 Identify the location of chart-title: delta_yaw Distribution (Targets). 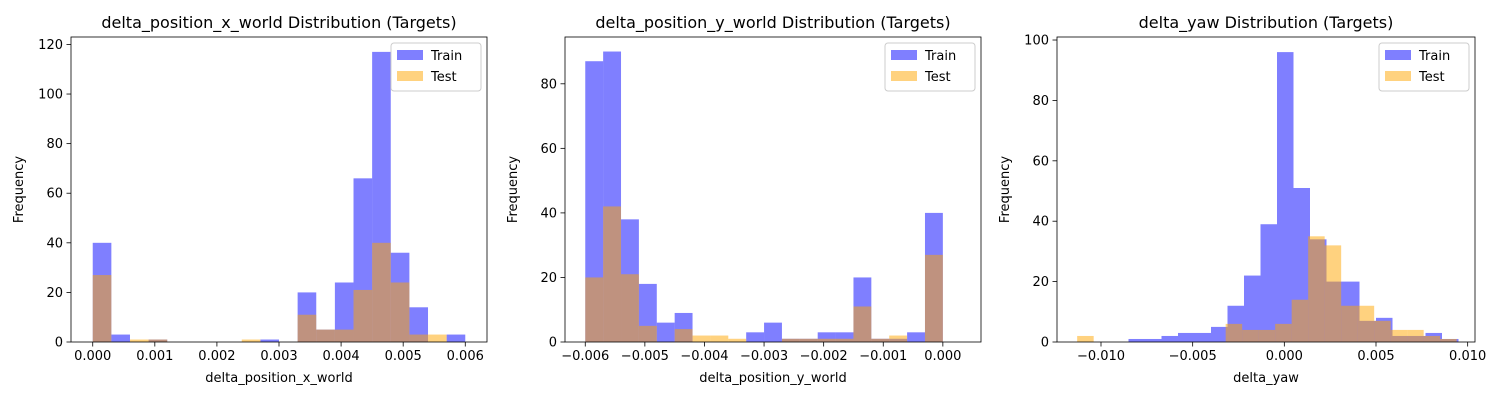
(1266, 23).